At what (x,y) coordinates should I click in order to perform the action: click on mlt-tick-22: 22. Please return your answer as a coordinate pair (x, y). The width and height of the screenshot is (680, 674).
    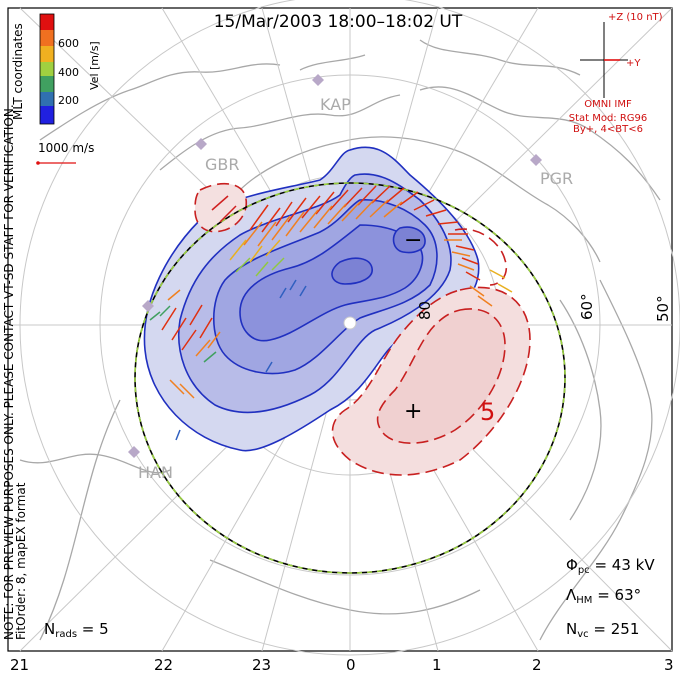
    Looking at the image, I should click on (163, 665).